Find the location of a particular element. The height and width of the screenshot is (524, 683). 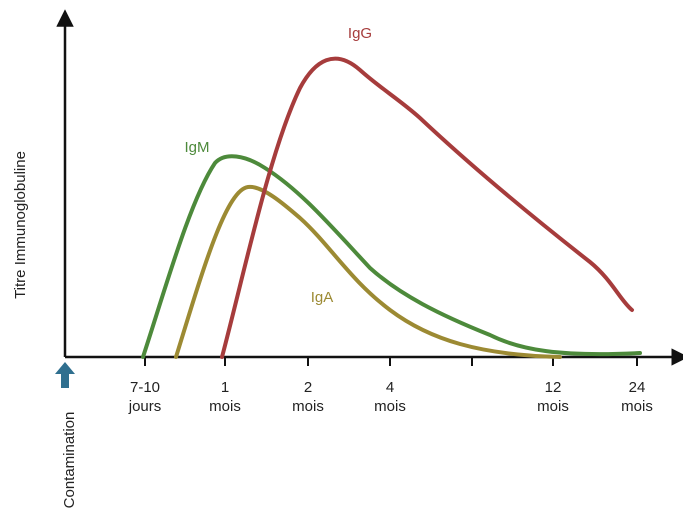

x-label: 12 is located at coordinates (553, 387).